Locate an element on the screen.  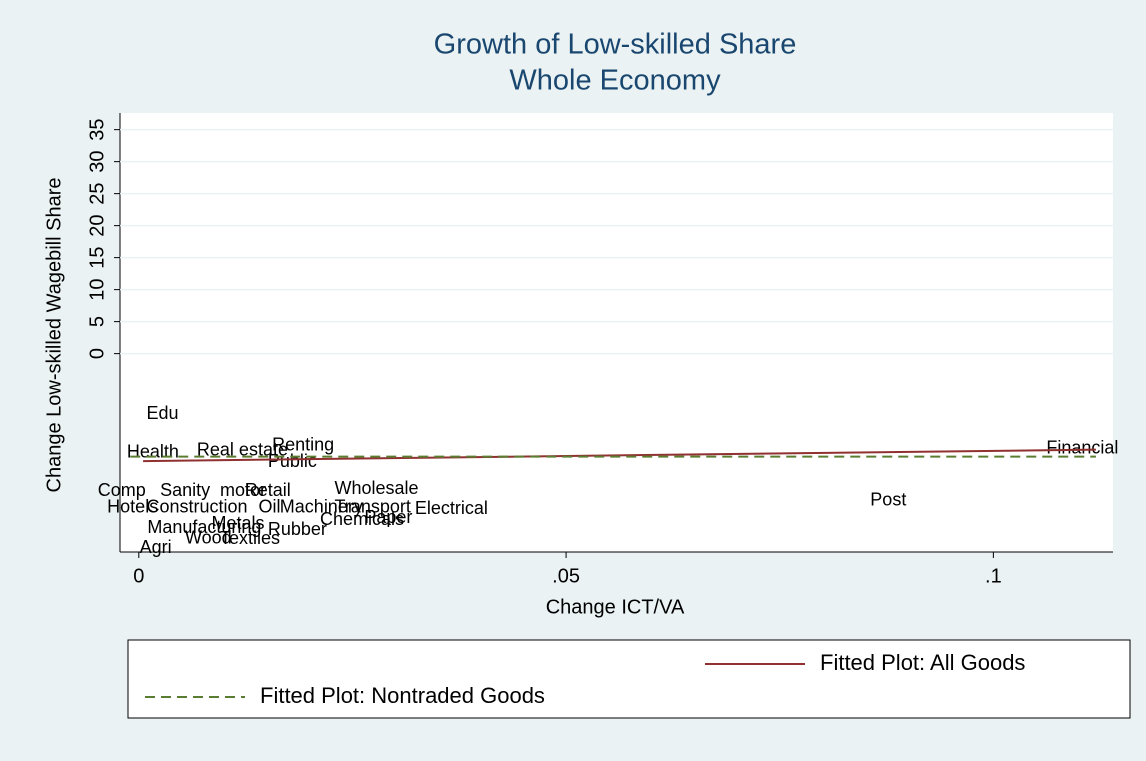
y-tick-label: 5 is located at coordinates (97, 321).